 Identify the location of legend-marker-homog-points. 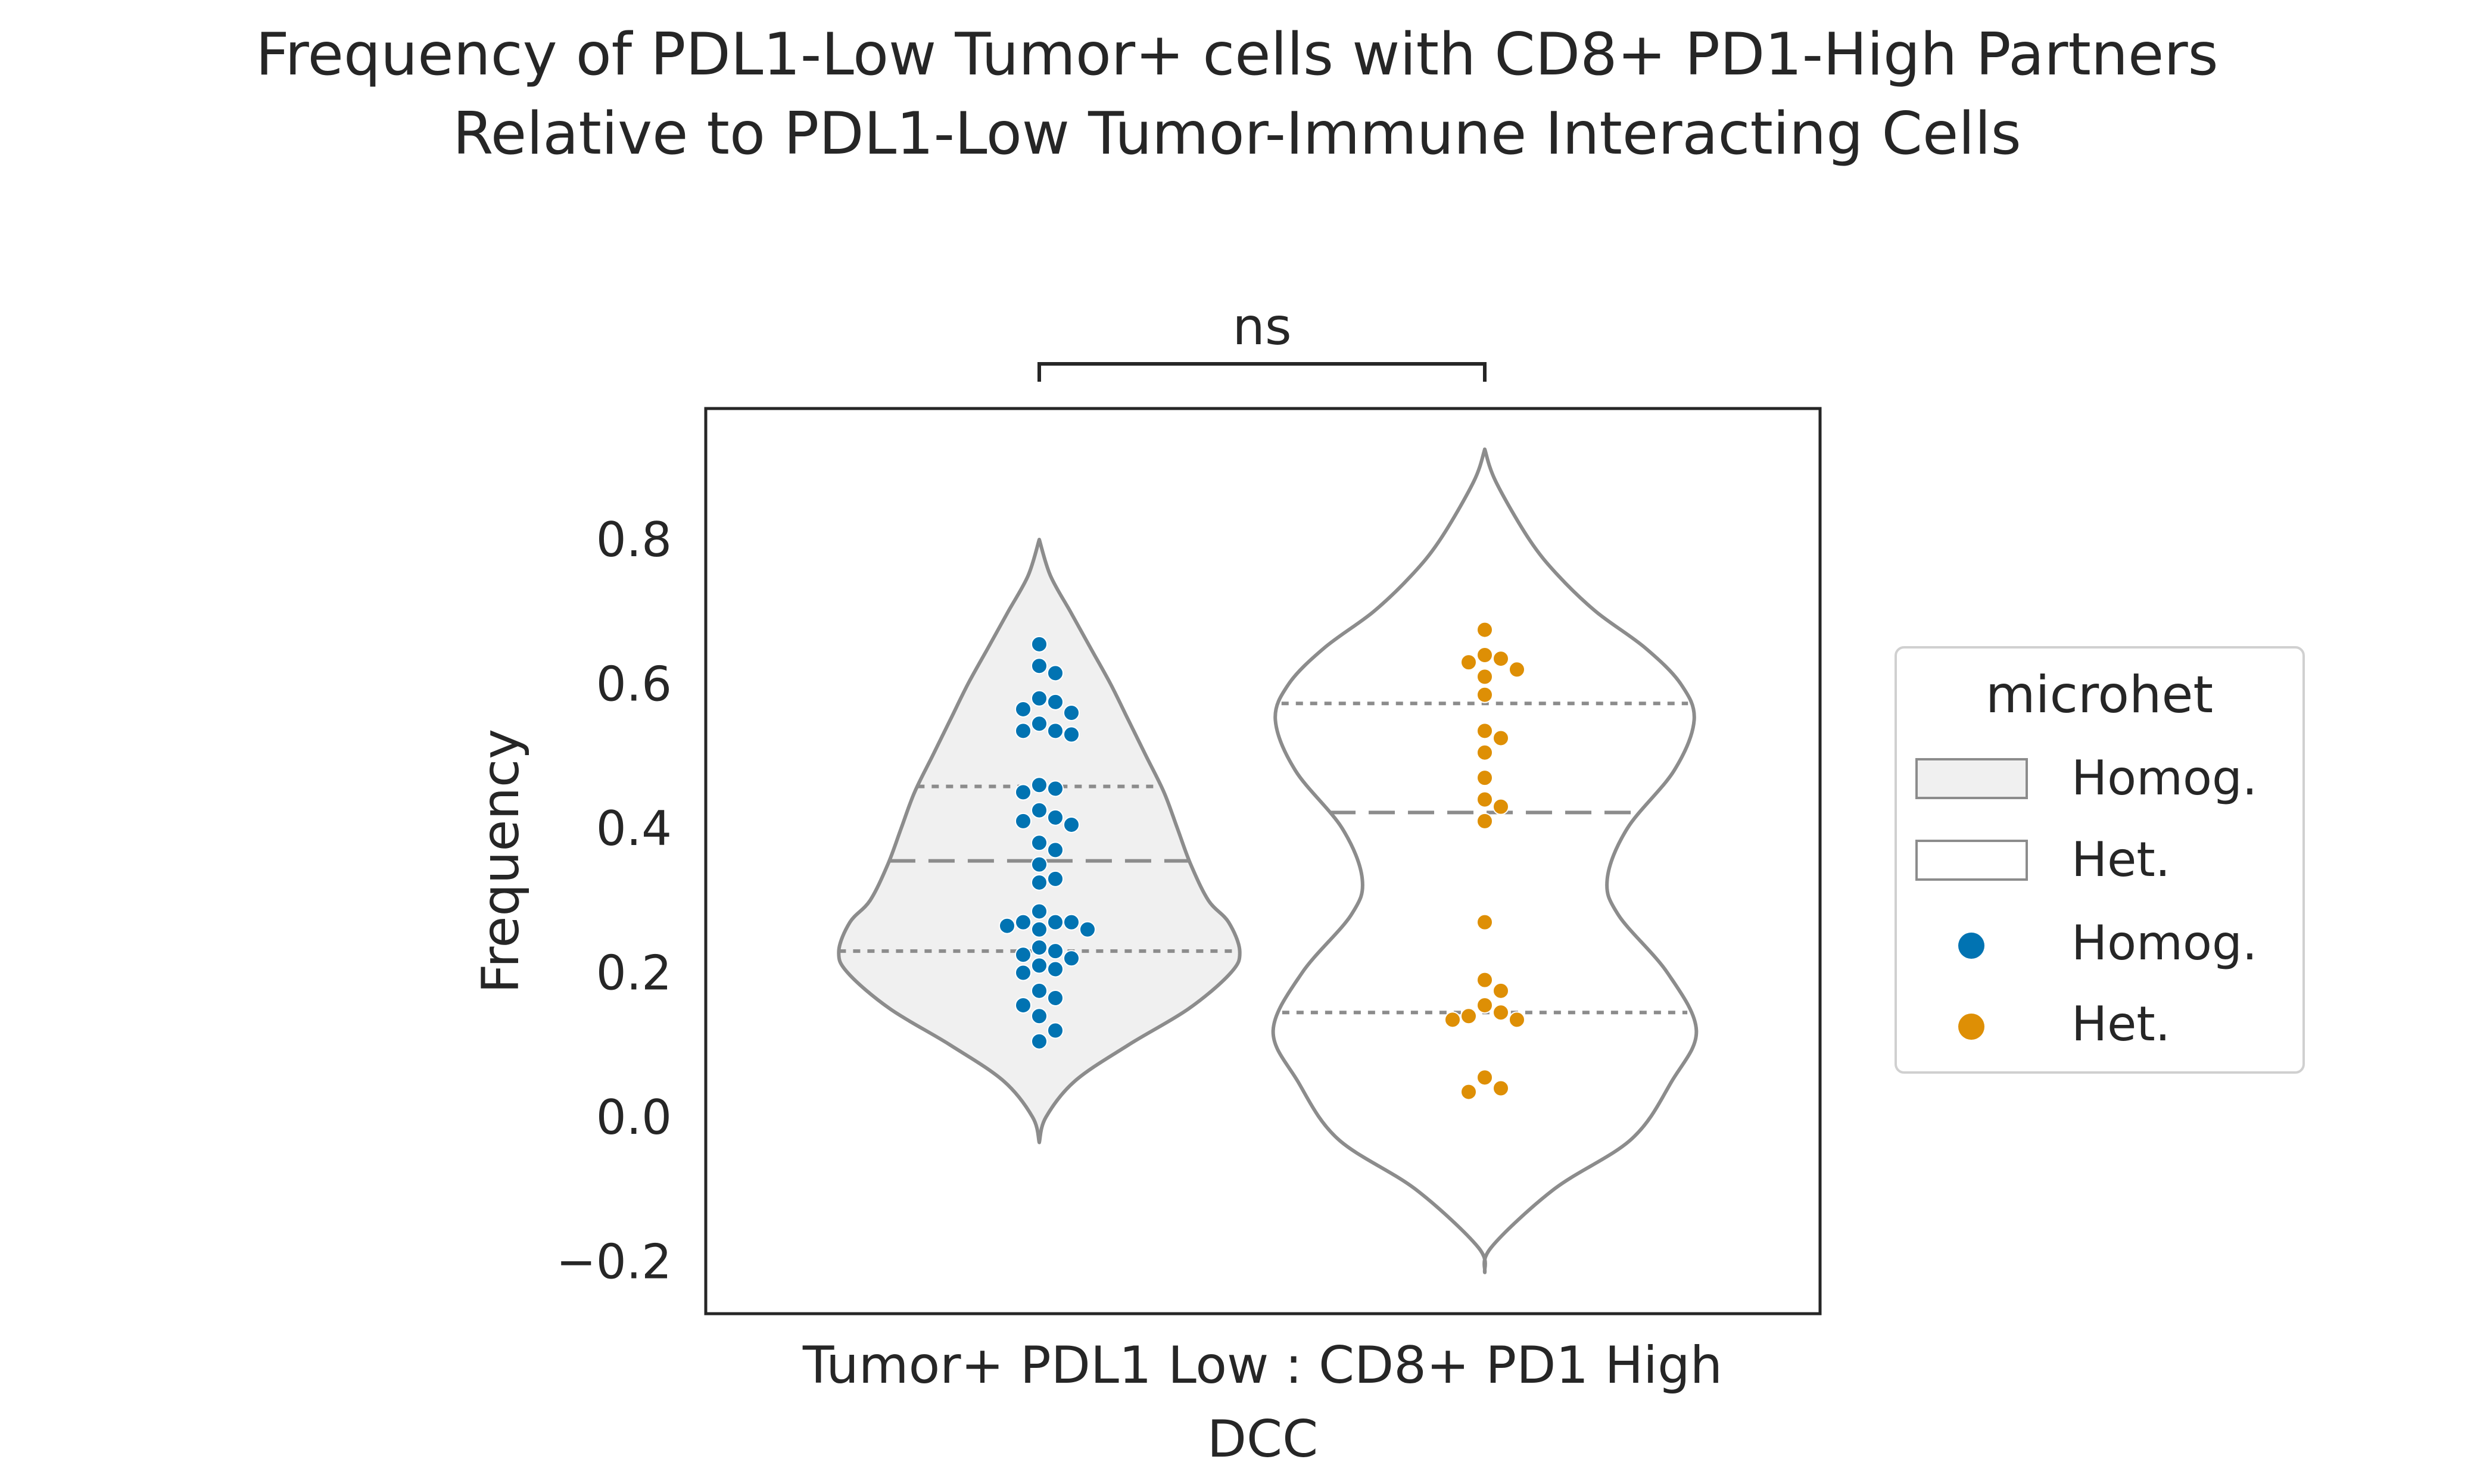
(1971, 946).